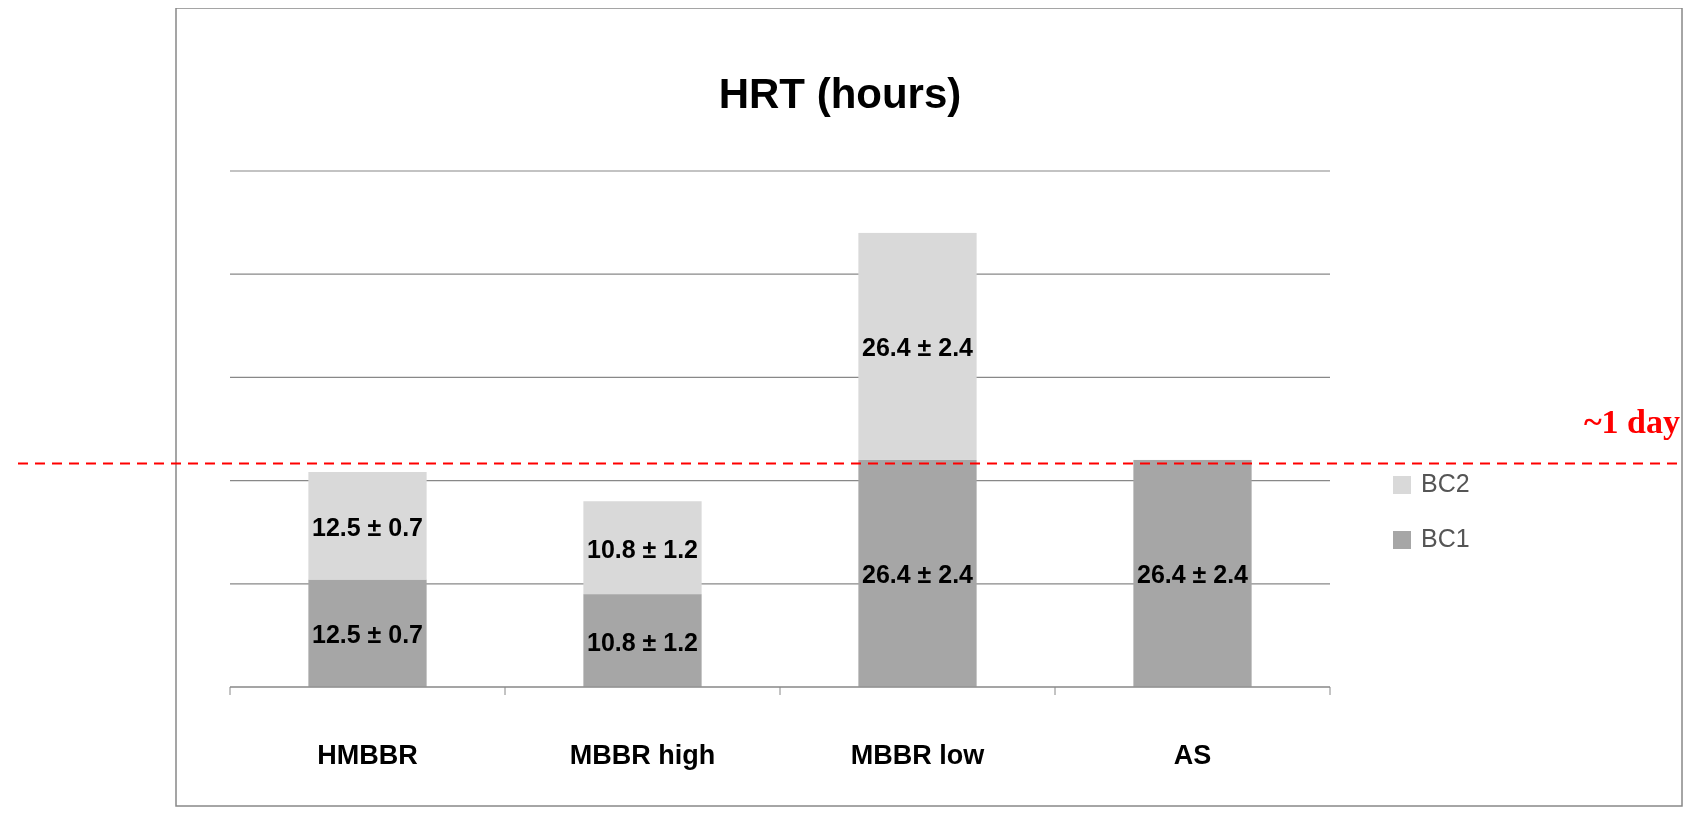  What do you see at coordinates (1631, 422) in the screenshot?
I see `ref-line-label: ~1 day` at bounding box center [1631, 422].